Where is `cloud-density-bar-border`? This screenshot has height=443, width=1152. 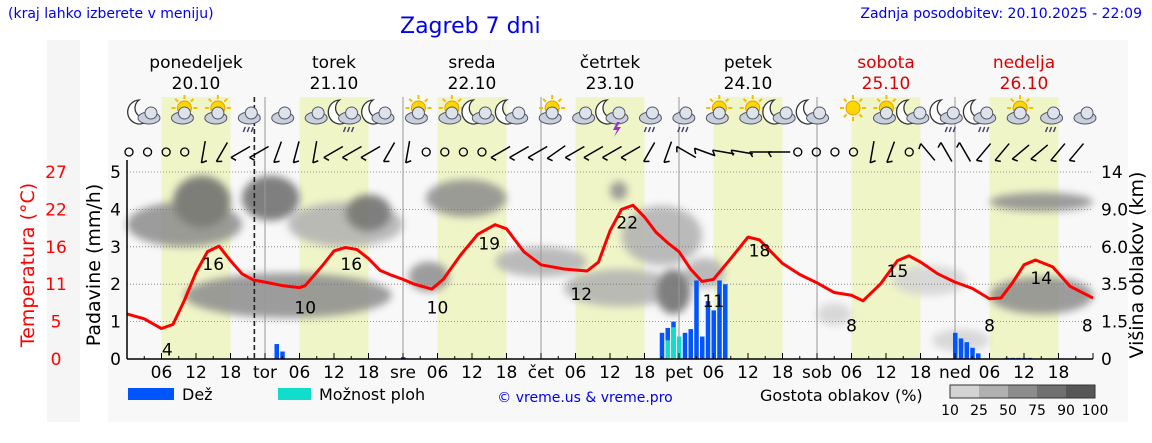 cloud-density-bar-border is located at coordinates (1022, 391).